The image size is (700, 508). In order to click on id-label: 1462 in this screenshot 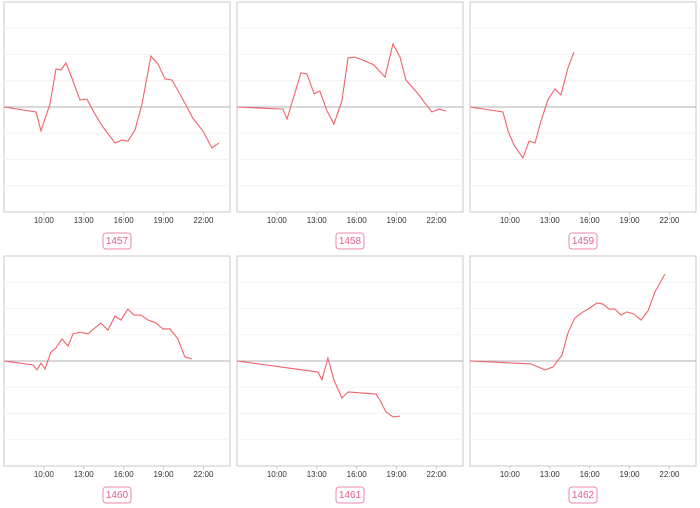, I will do `click(583, 495)`.